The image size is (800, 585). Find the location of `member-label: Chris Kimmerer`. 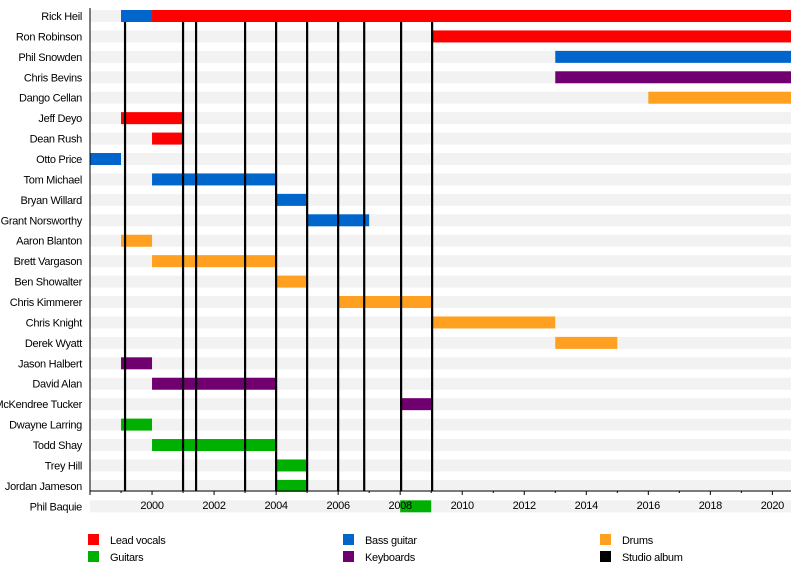

member-label: Chris Kimmerer is located at coordinates (46, 303).